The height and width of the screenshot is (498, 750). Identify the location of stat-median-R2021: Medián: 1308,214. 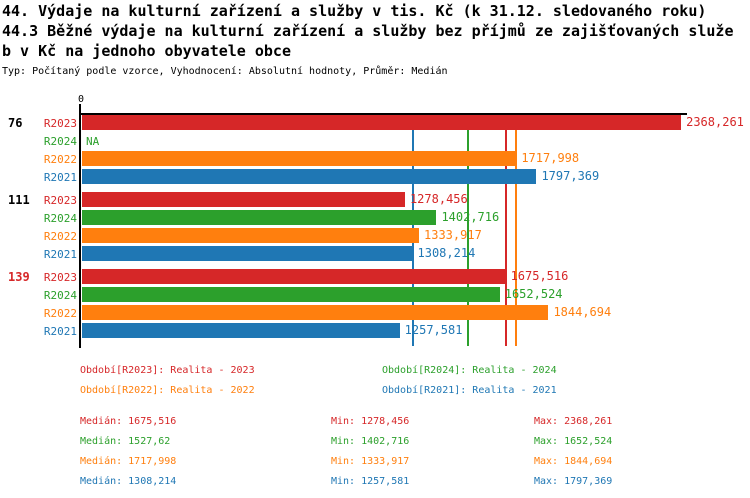
(128, 481).